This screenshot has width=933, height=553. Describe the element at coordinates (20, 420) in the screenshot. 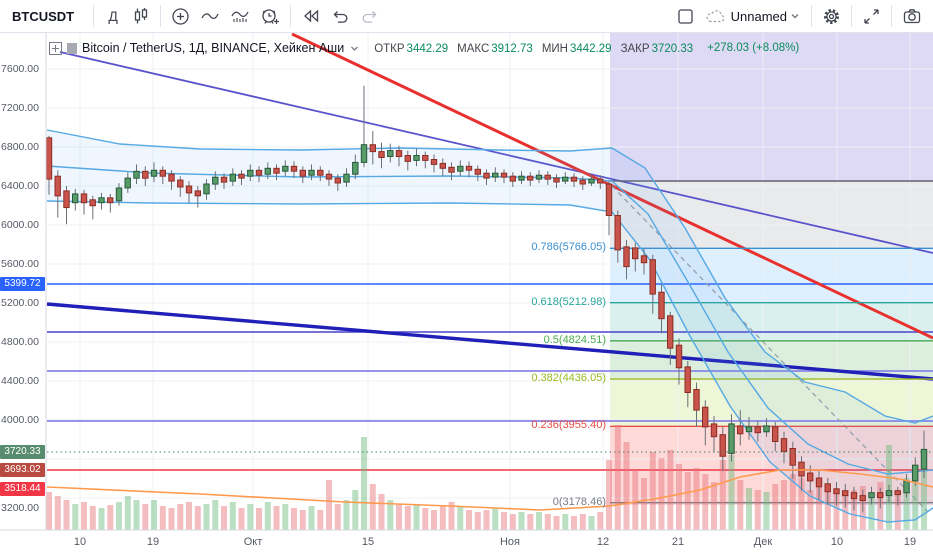

I see `price-axis-label: 4000.00` at that location.